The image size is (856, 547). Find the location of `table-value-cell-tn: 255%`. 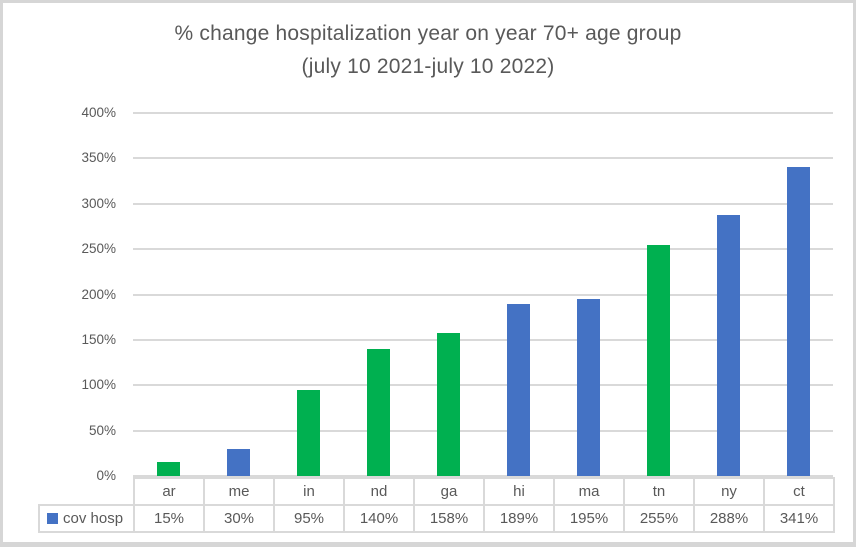

table-value-cell-tn: 255% is located at coordinates (659, 518).